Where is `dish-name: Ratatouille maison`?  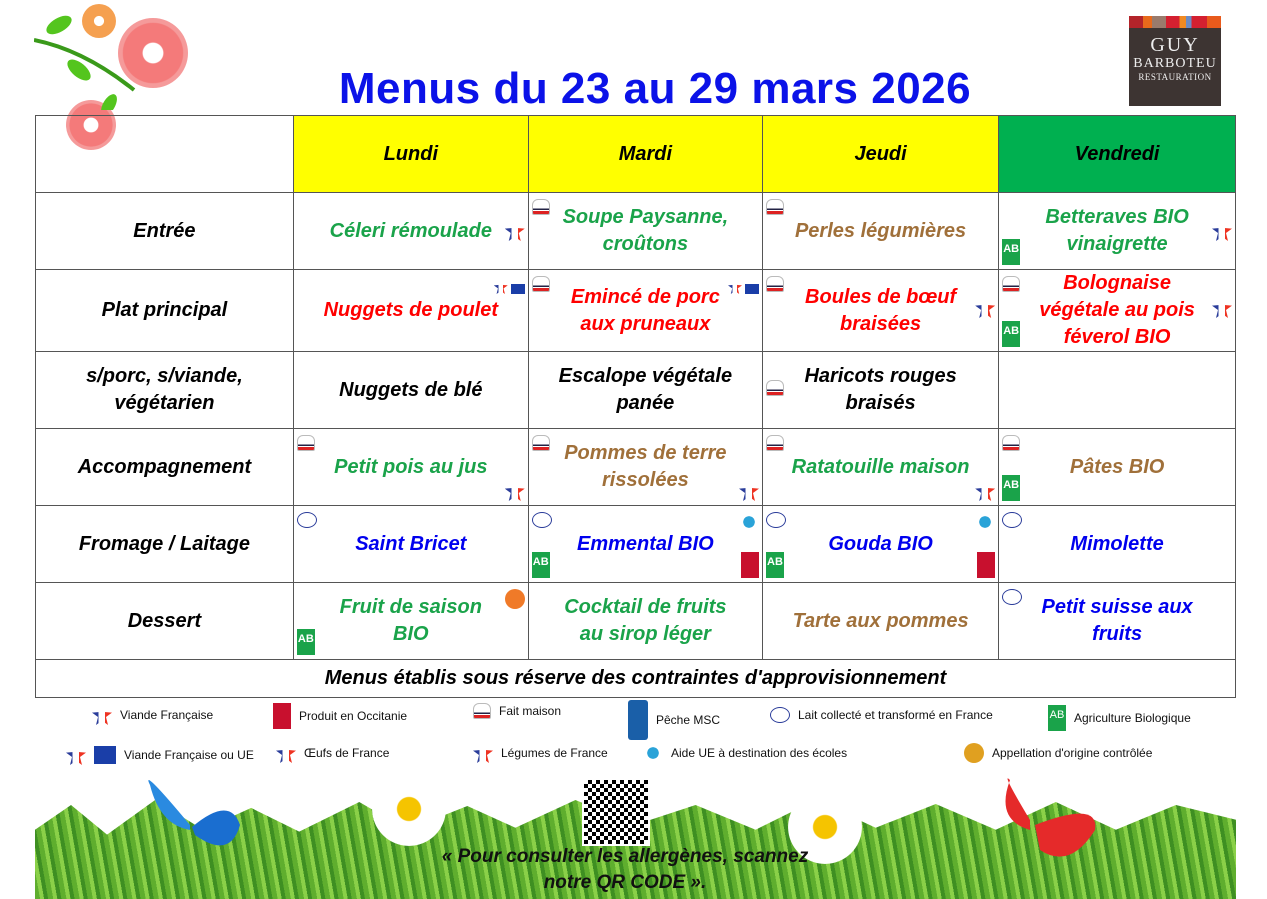
dish-name: Ratatouille maison is located at coordinates (880, 466).